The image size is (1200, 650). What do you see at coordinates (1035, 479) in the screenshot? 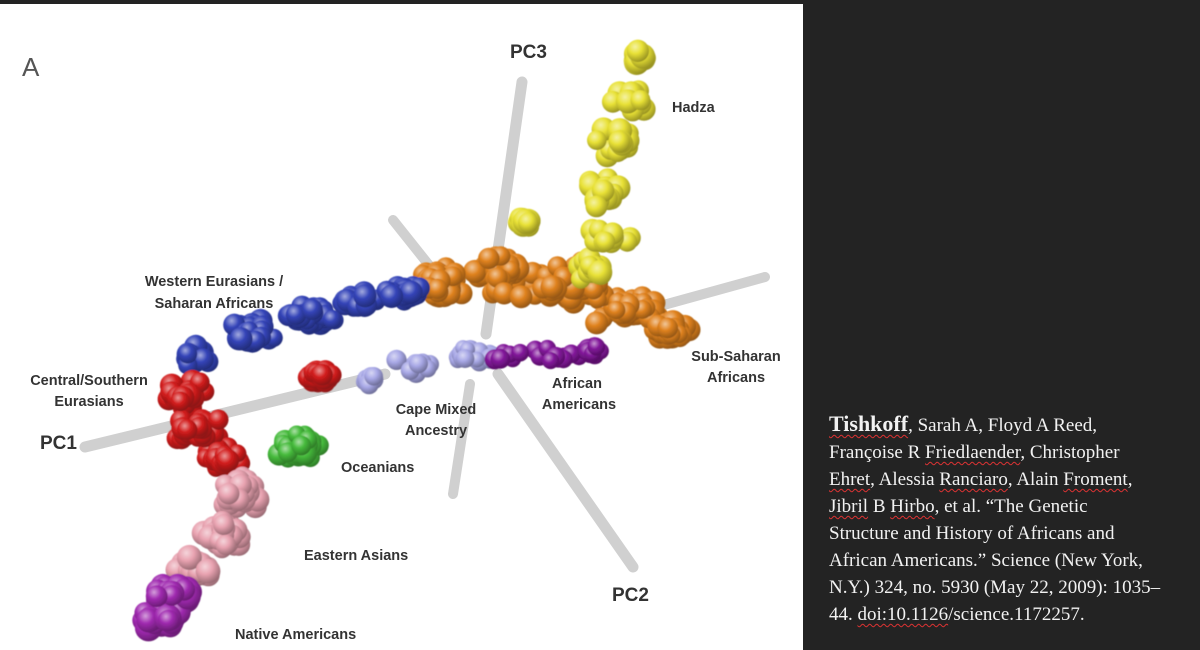
I see `citation-text: , Alain` at bounding box center [1035, 479].